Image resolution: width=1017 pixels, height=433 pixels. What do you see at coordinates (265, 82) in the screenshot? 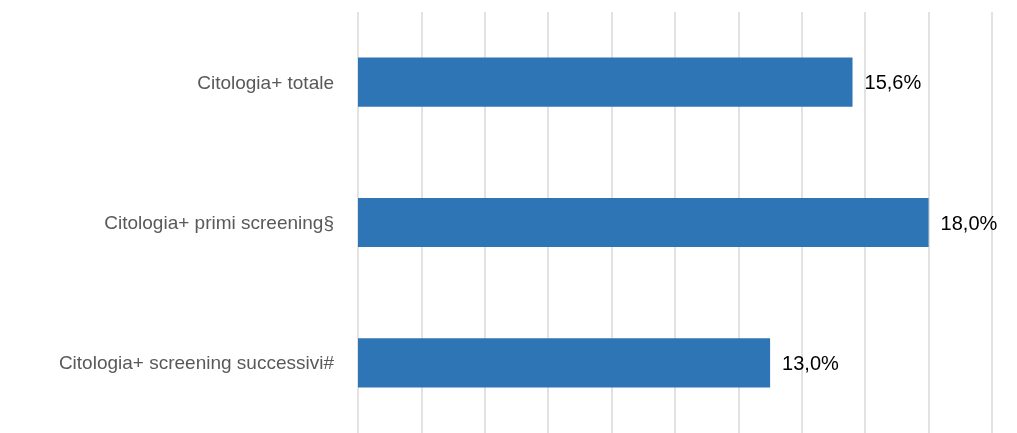
I see `y-tick-label: Citologia+ totale` at bounding box center [265, 82].